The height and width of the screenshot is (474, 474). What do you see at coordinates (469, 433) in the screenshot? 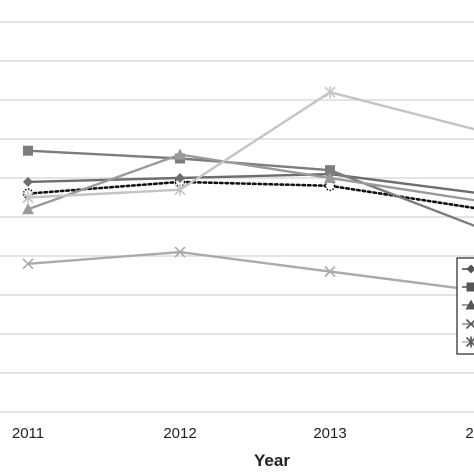
I see `x-tick-label: 2014` at bounding box center [469, 433].